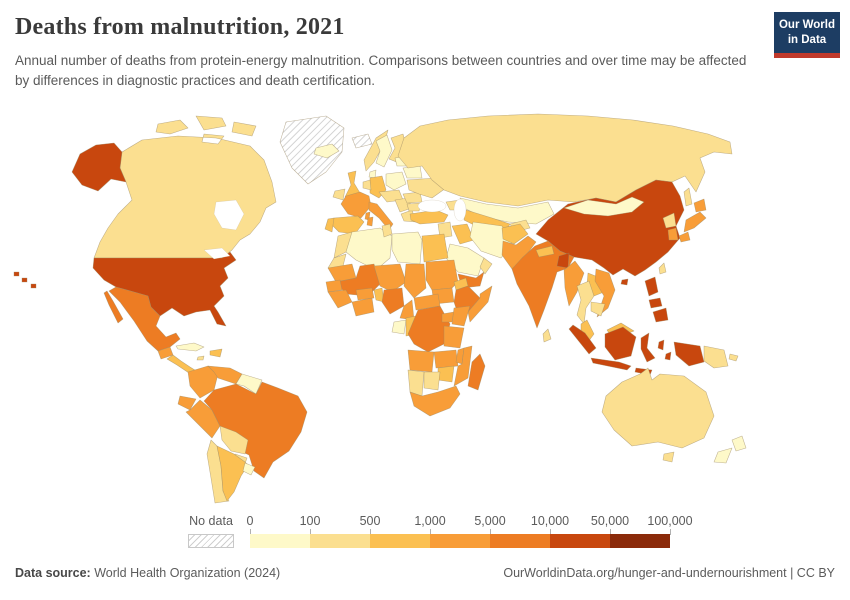  Describe the element at coordinates (211, 521) in the screenshot. I see `no-data-label: No data` at that location.